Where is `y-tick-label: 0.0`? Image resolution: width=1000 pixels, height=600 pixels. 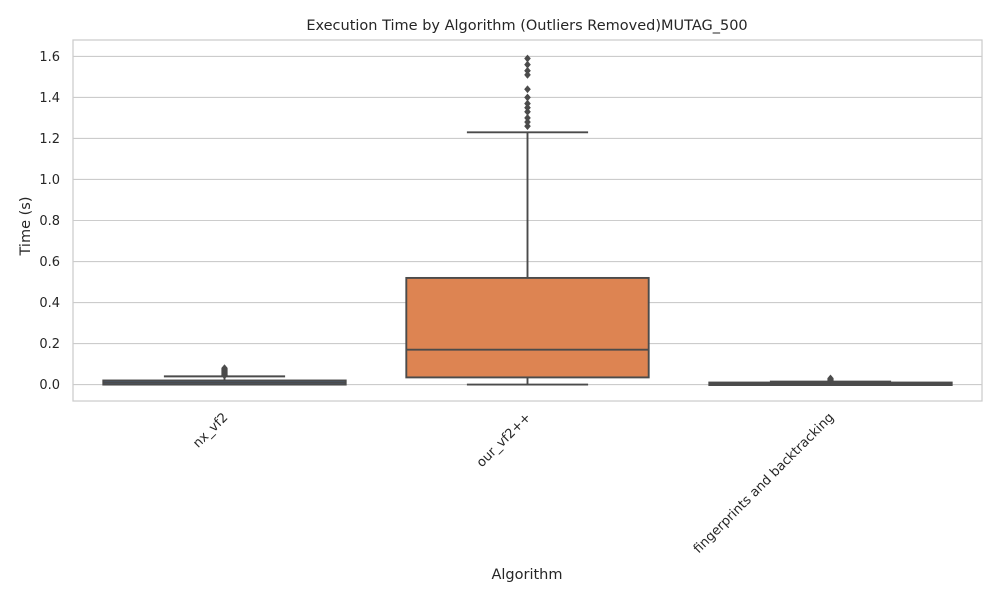 y-tick-label: 0.0 is located at coordinates (49, 385).